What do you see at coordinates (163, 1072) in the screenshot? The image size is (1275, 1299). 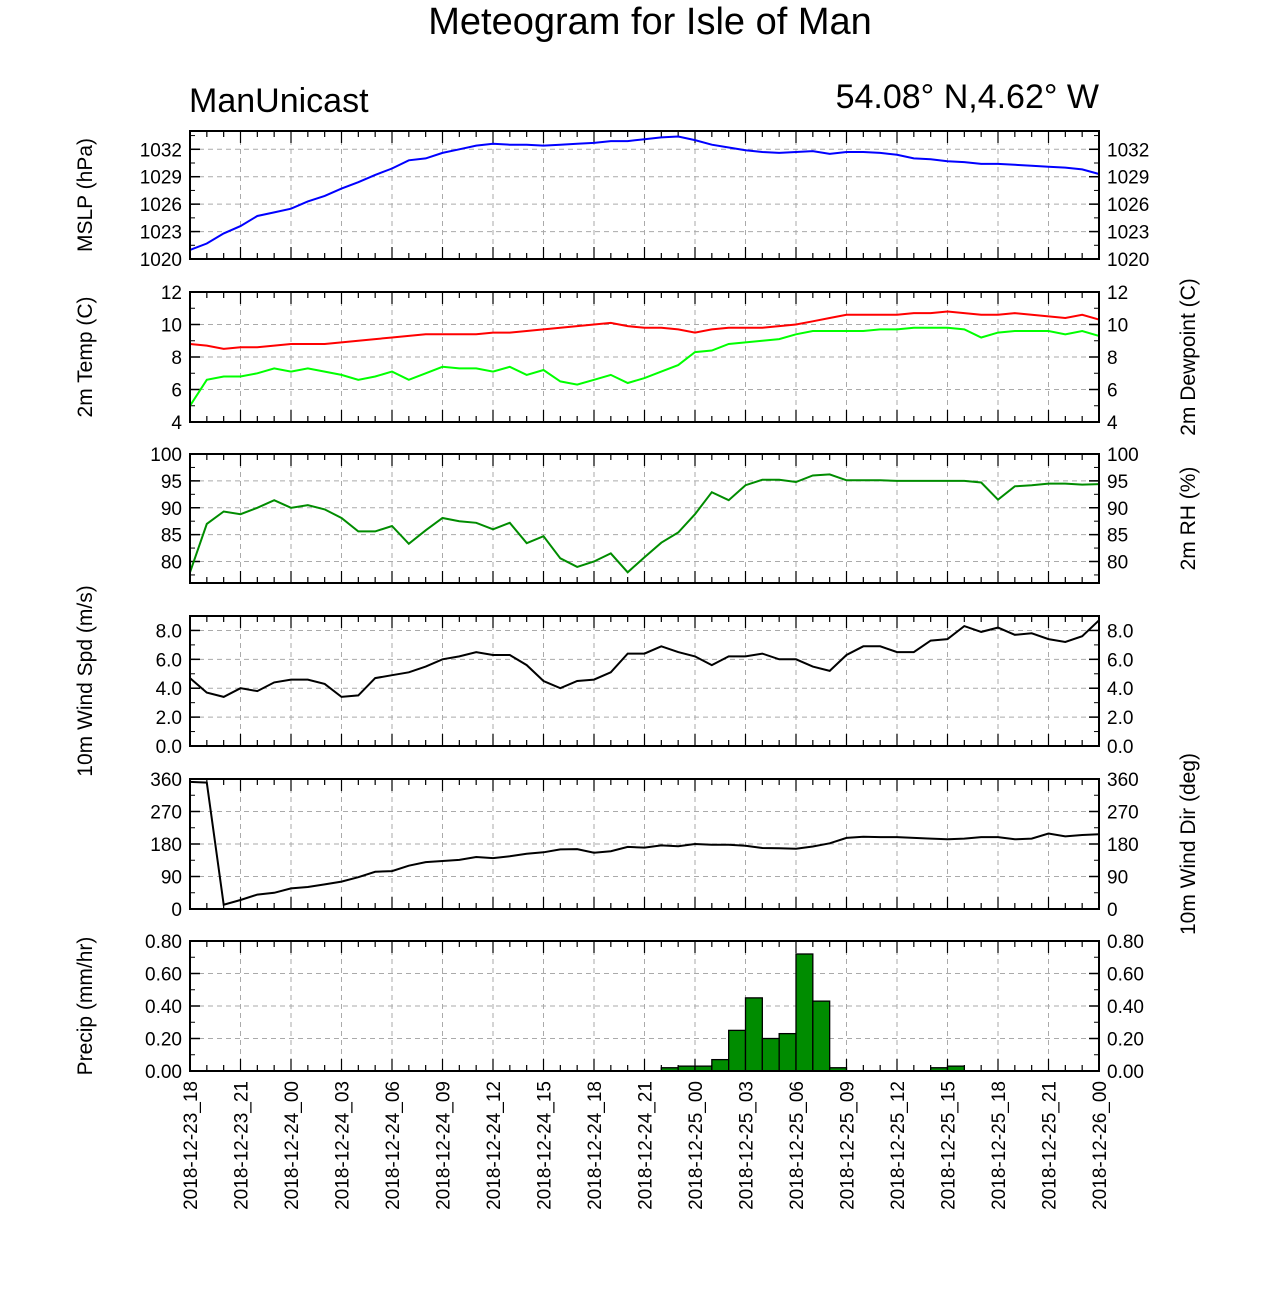 I see `y-tick-label-left: 0.00` at bounding box center [163, 1072].